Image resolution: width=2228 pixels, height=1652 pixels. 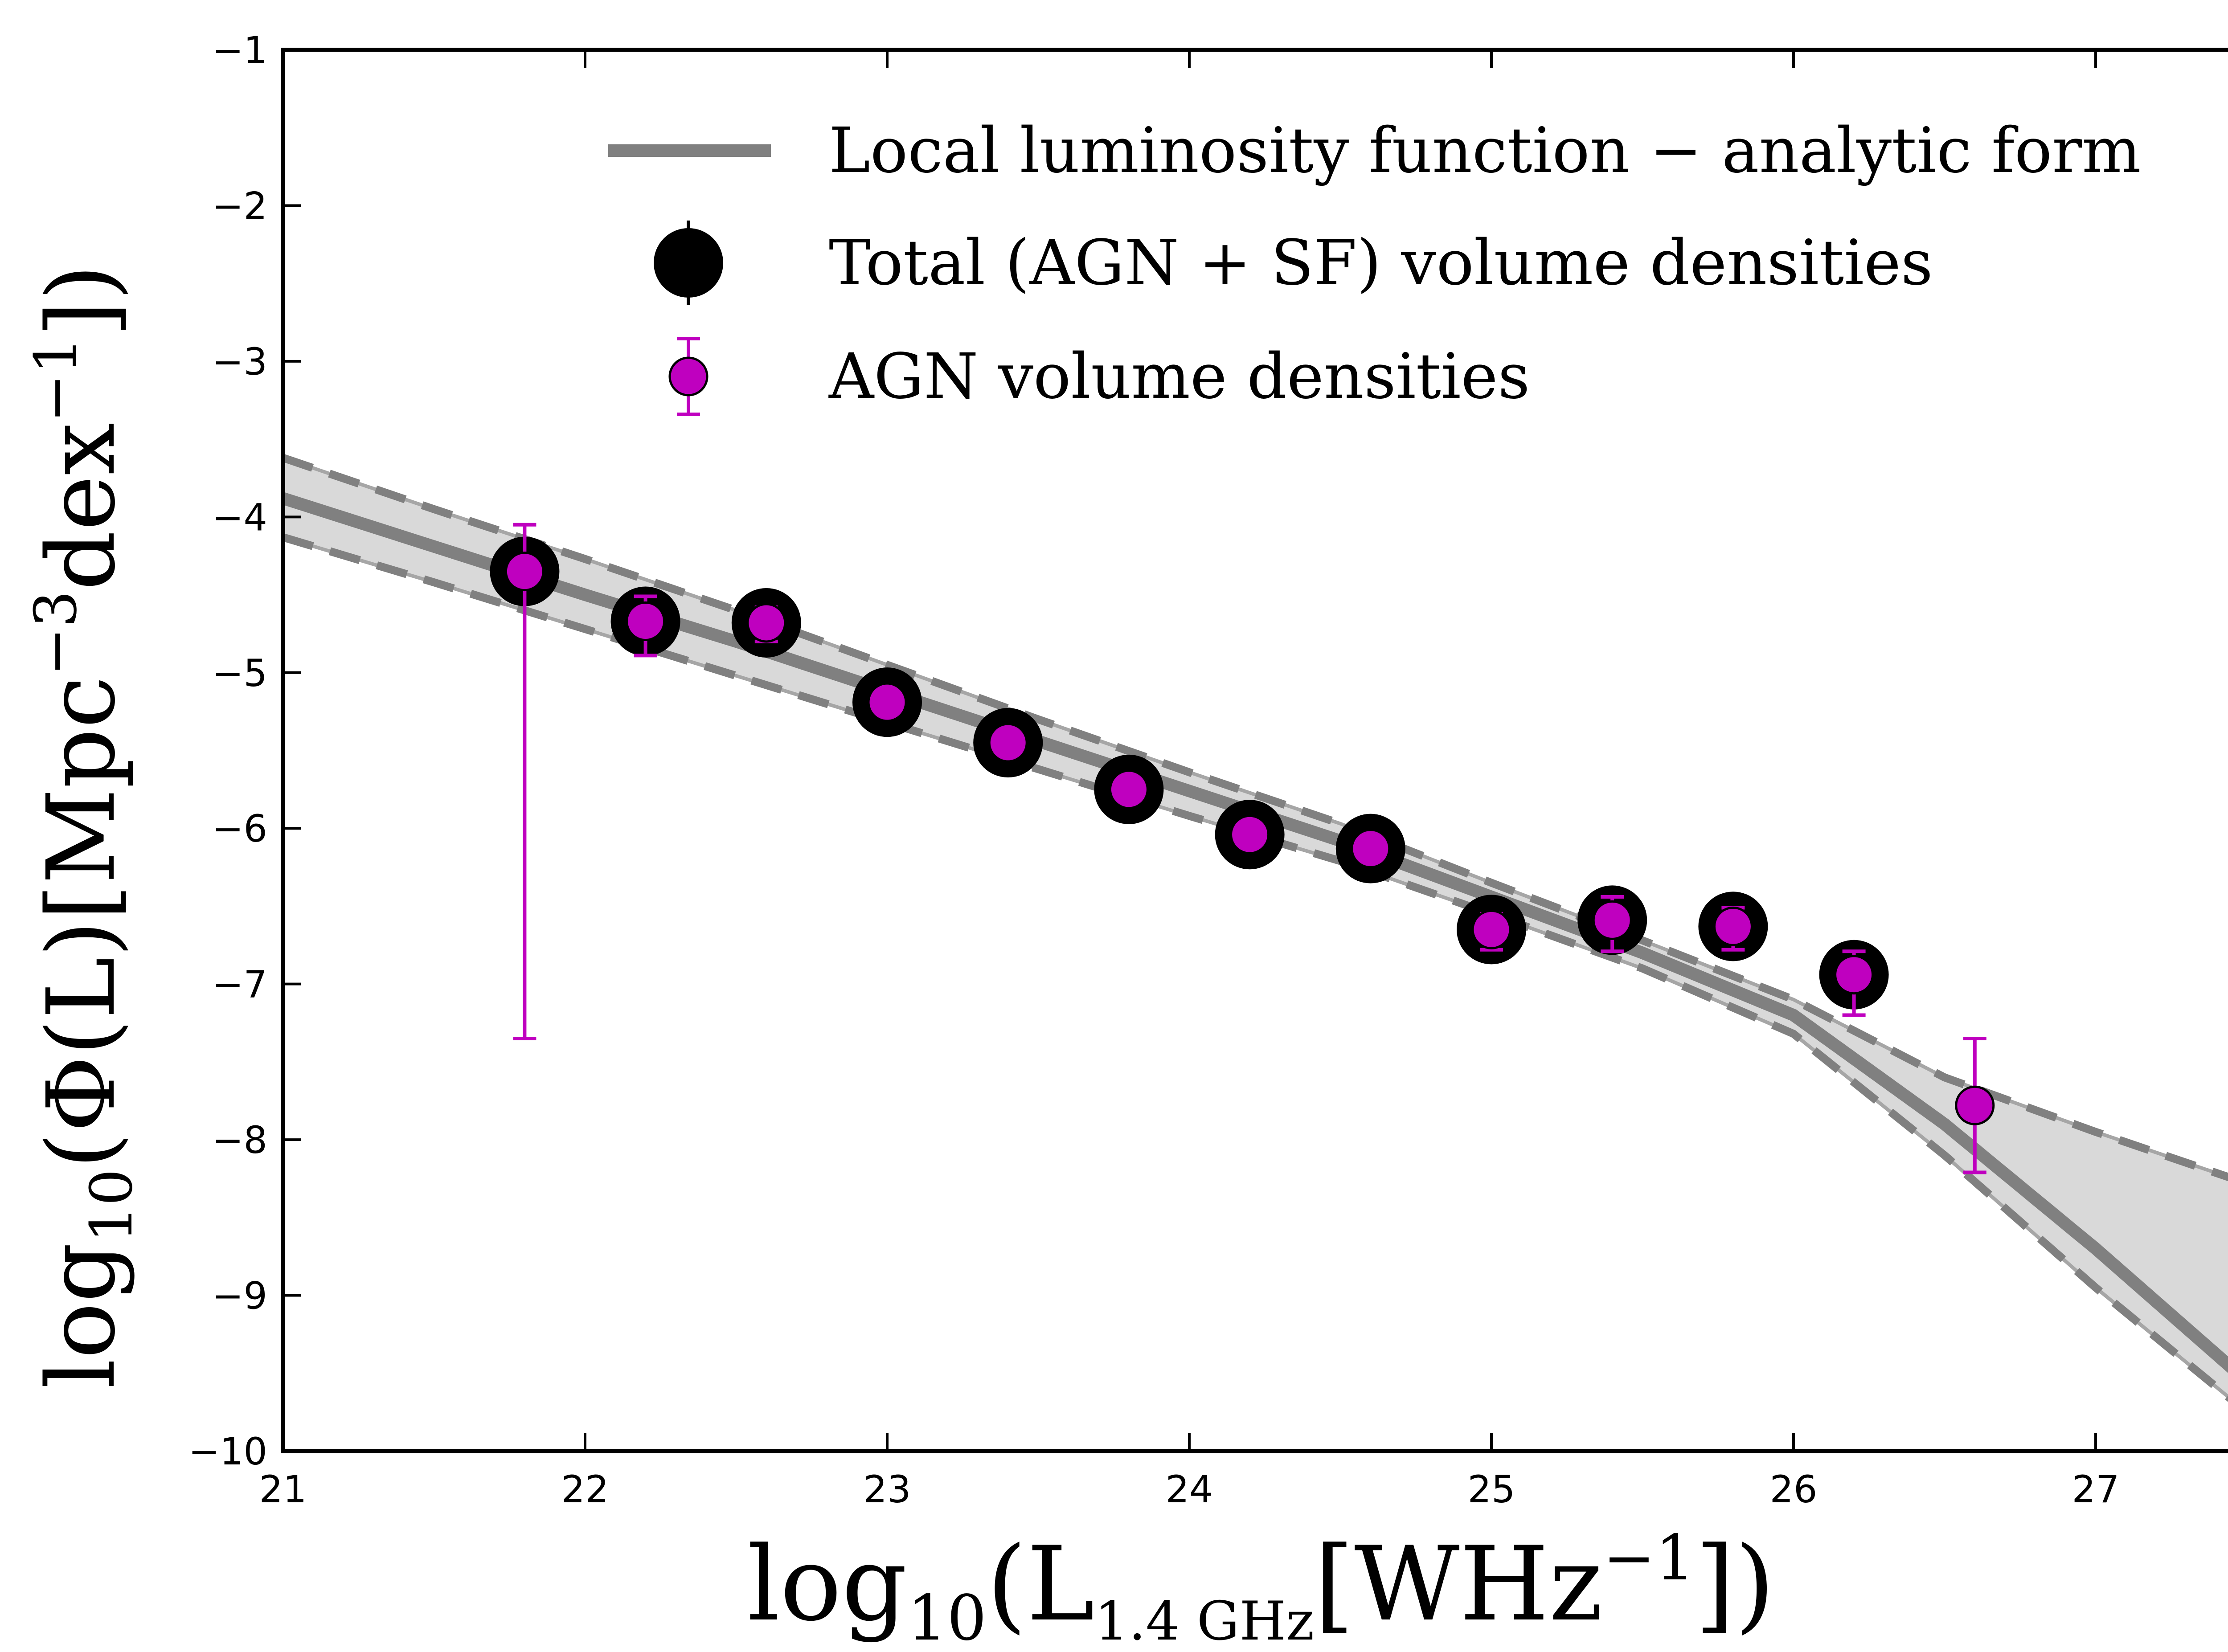 I want to click on y-tick-label: −5, so click(x=239, y=673).